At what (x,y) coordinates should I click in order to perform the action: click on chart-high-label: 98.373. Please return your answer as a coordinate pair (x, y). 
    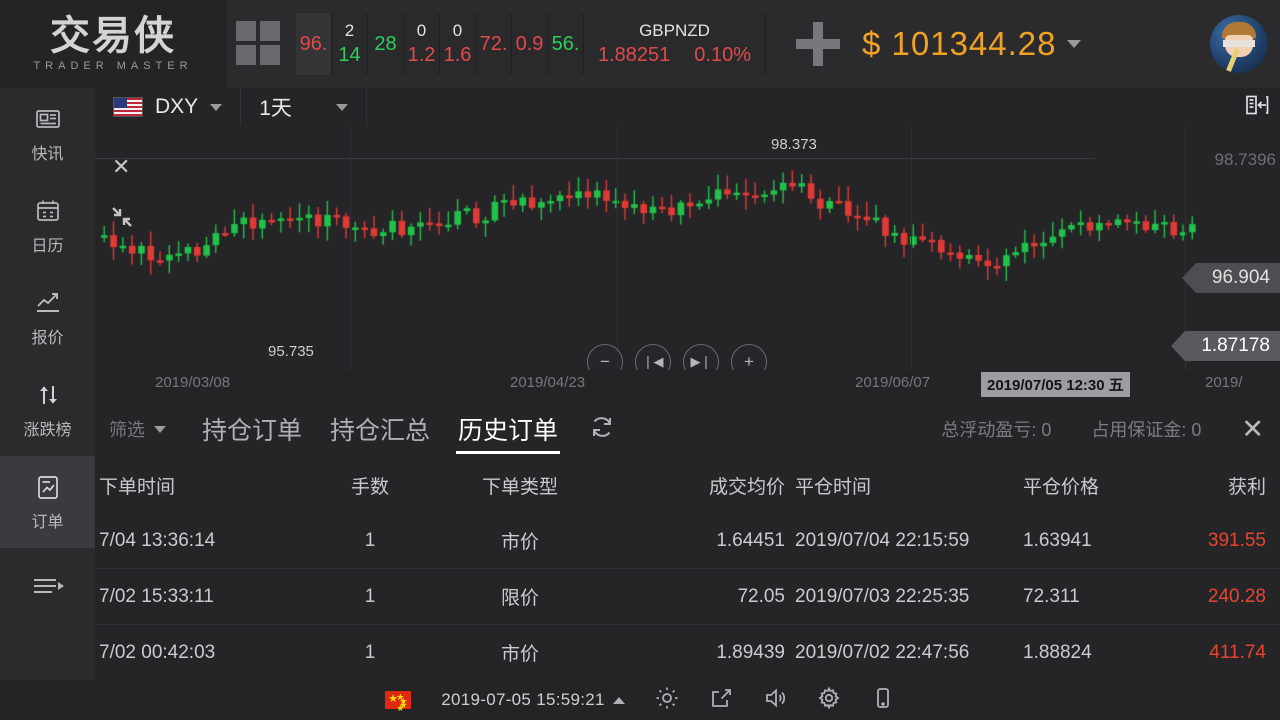
    Looking at the image, I should click on (794, 144).